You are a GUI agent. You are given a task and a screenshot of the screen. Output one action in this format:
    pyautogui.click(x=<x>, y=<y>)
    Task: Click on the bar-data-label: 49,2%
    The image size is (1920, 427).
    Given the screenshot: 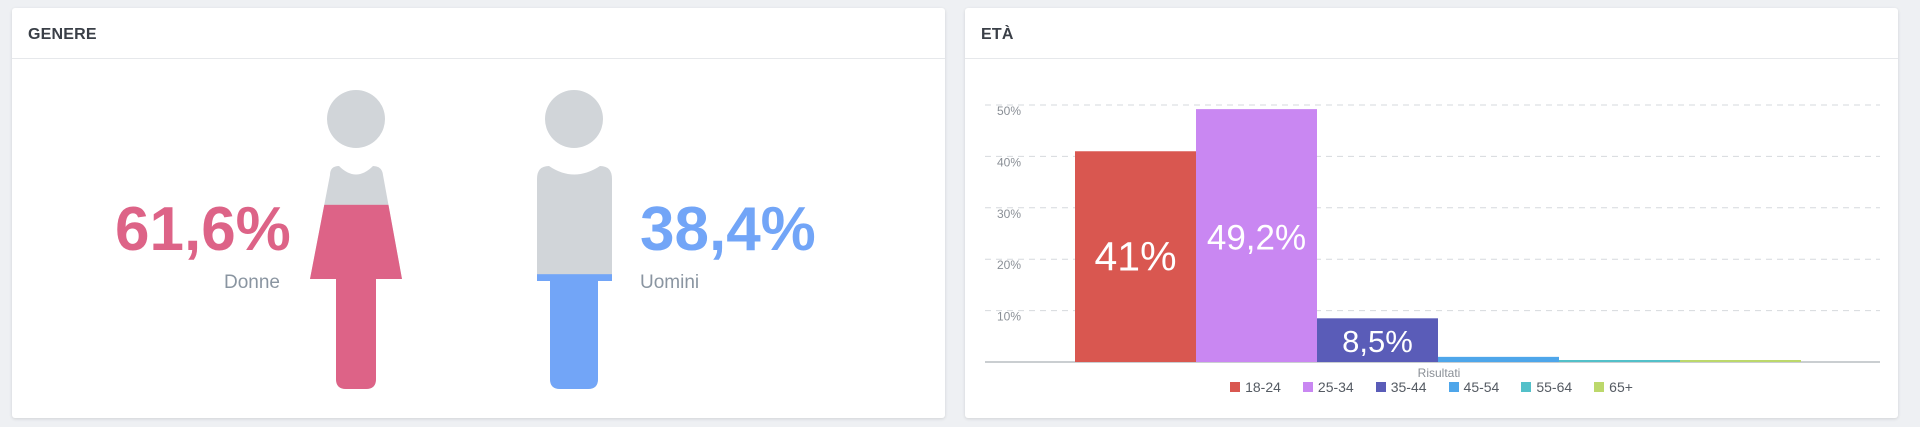 What is the action you would take?
    pyautogui.click(x=1256, y=238)
    